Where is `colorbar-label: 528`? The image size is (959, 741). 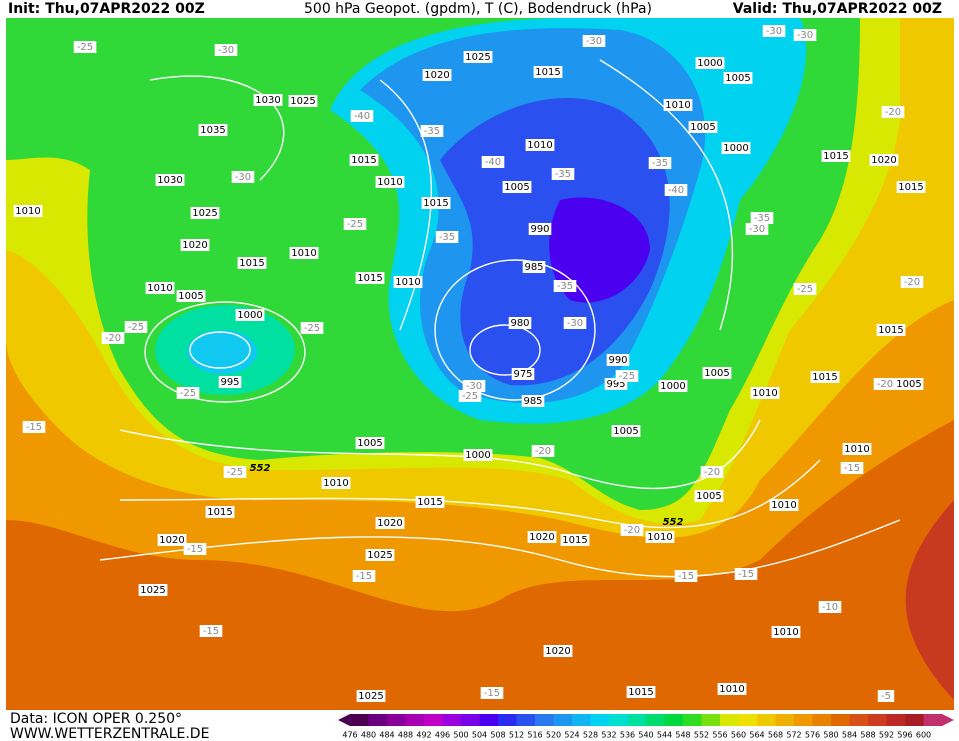
colorbar-label: 528 is located at coordinates (590, 735).